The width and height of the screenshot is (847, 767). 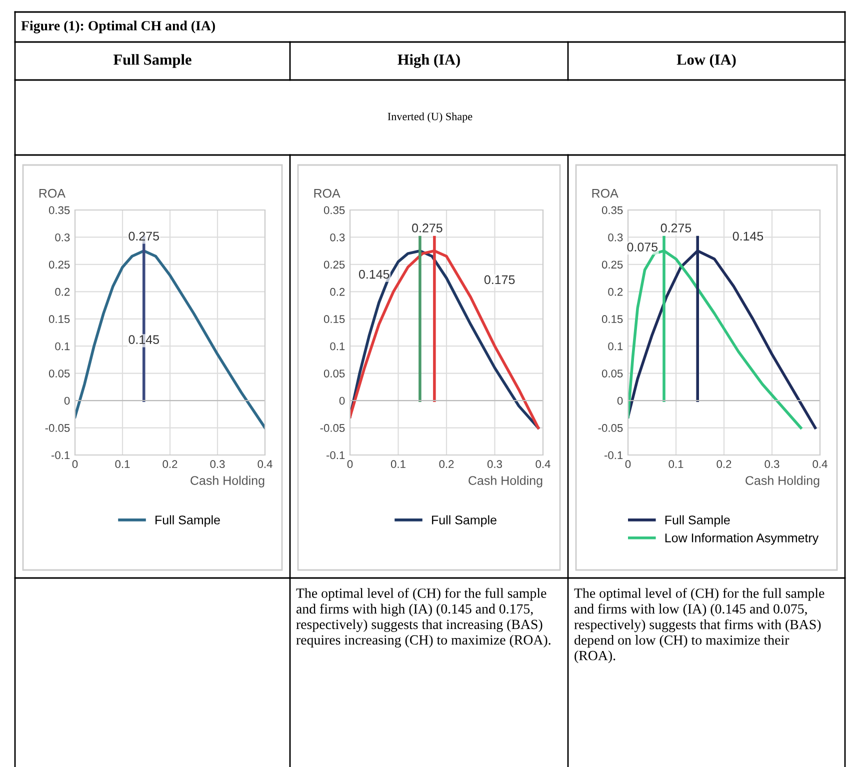 What do you see at coordinates (423, 618) in the screenshot?
I see `text: The optimal level of (CH) for the full sample and firms with high (IA) (0.145 and 0.175, respectively) suggests that increasing (BAS) requires increasing (CH) to maximize (ROA).` at bounding box center [423, 618].